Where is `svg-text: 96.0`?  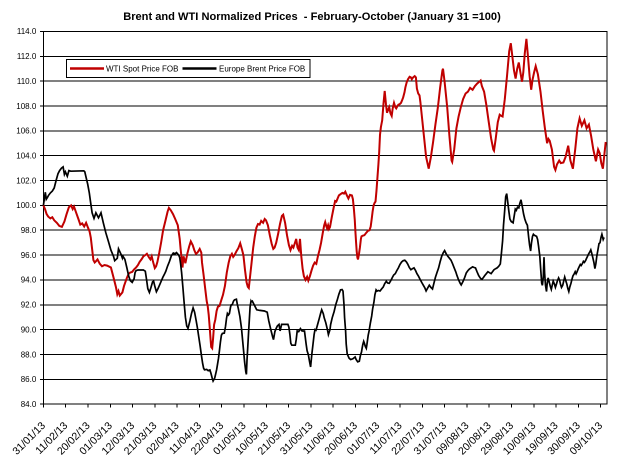 svg-text: 96.0 is located at coordinates (29, 255).